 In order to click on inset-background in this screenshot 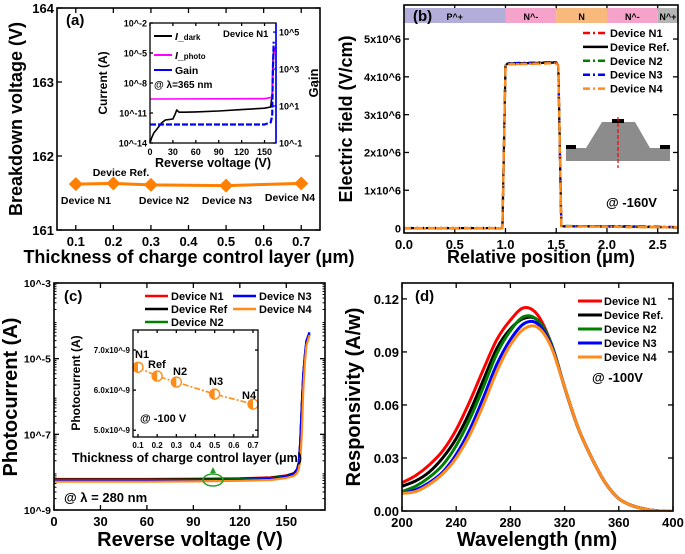, I will do `click(213, 83)`.